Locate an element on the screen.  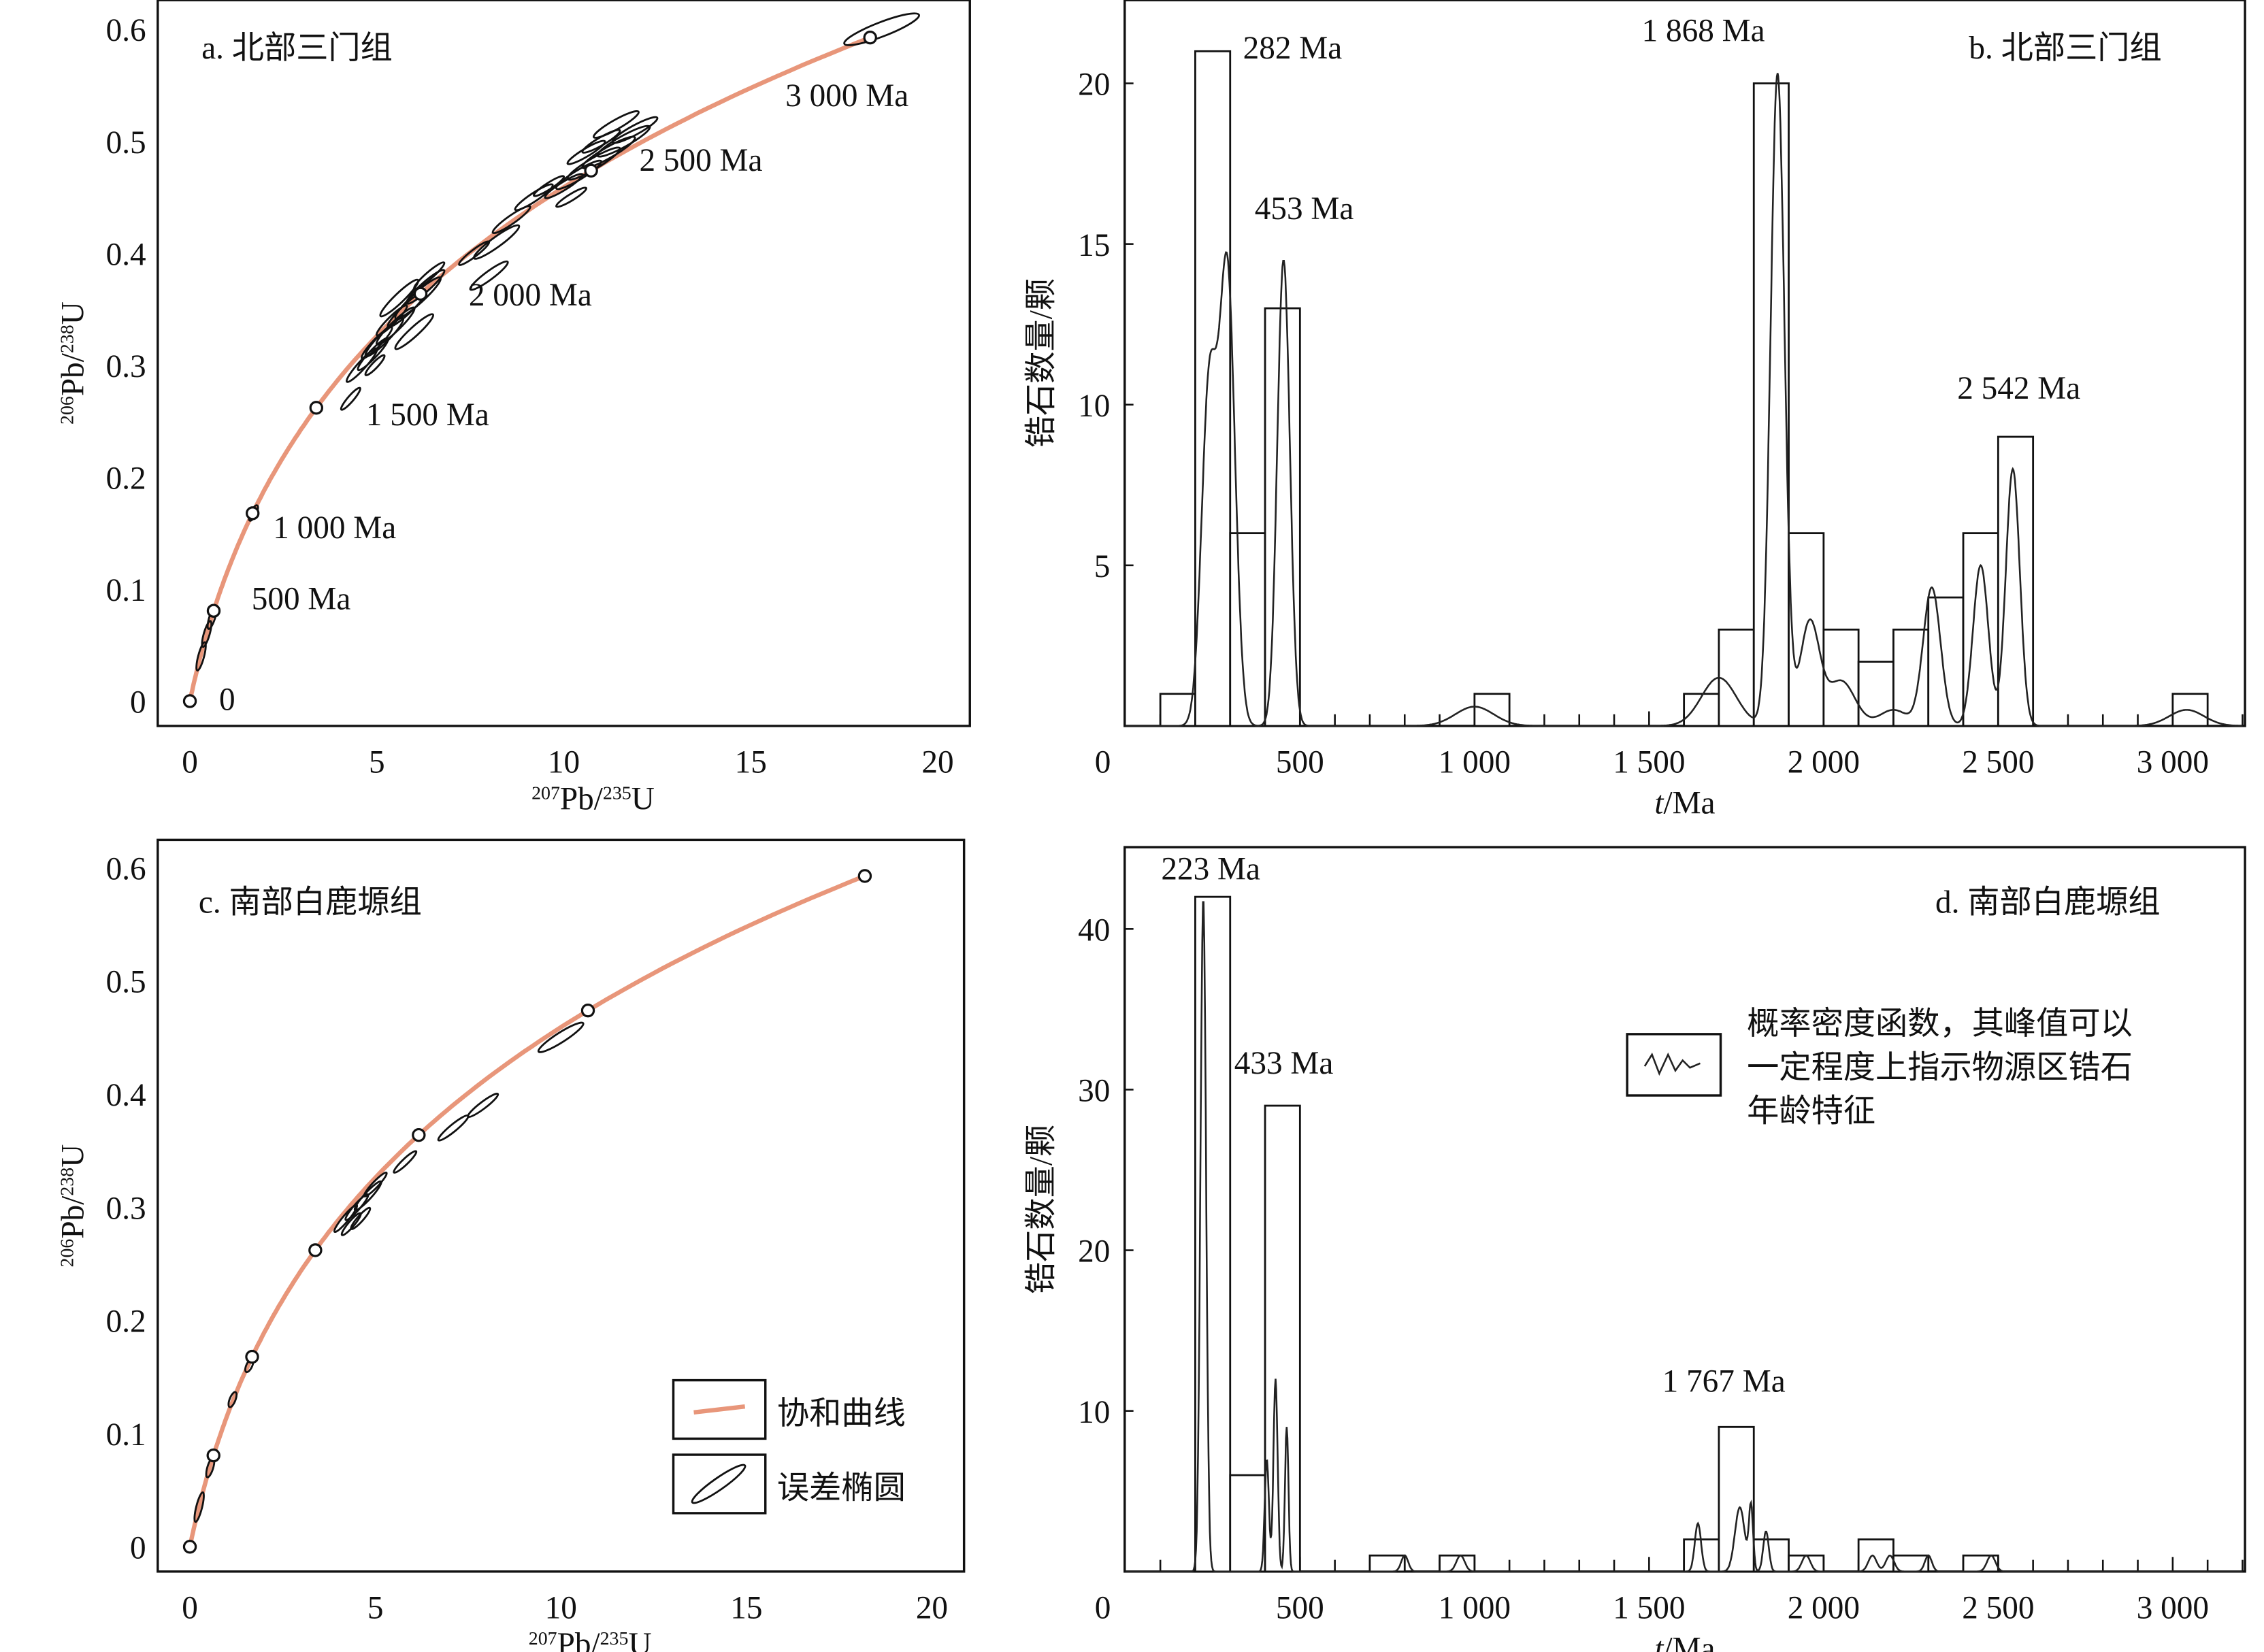
label-part: 238 is located at coordinates (67, 339).